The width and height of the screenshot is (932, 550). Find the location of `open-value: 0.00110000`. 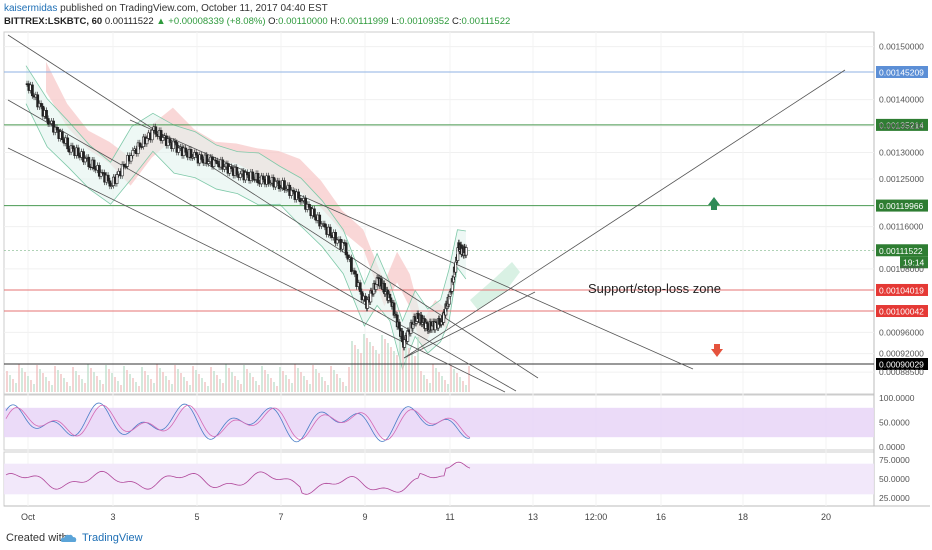

open-value: 0.00110000 is located at coordinates (303, 21).